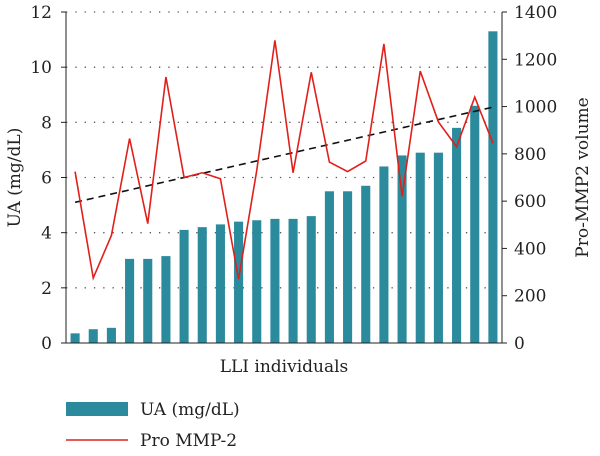 The image size is (600, 456). What do you see at coordinates (41, 13) in the screenshot?
I see `left-tick-label: 12` at bounding box center [41, 13].